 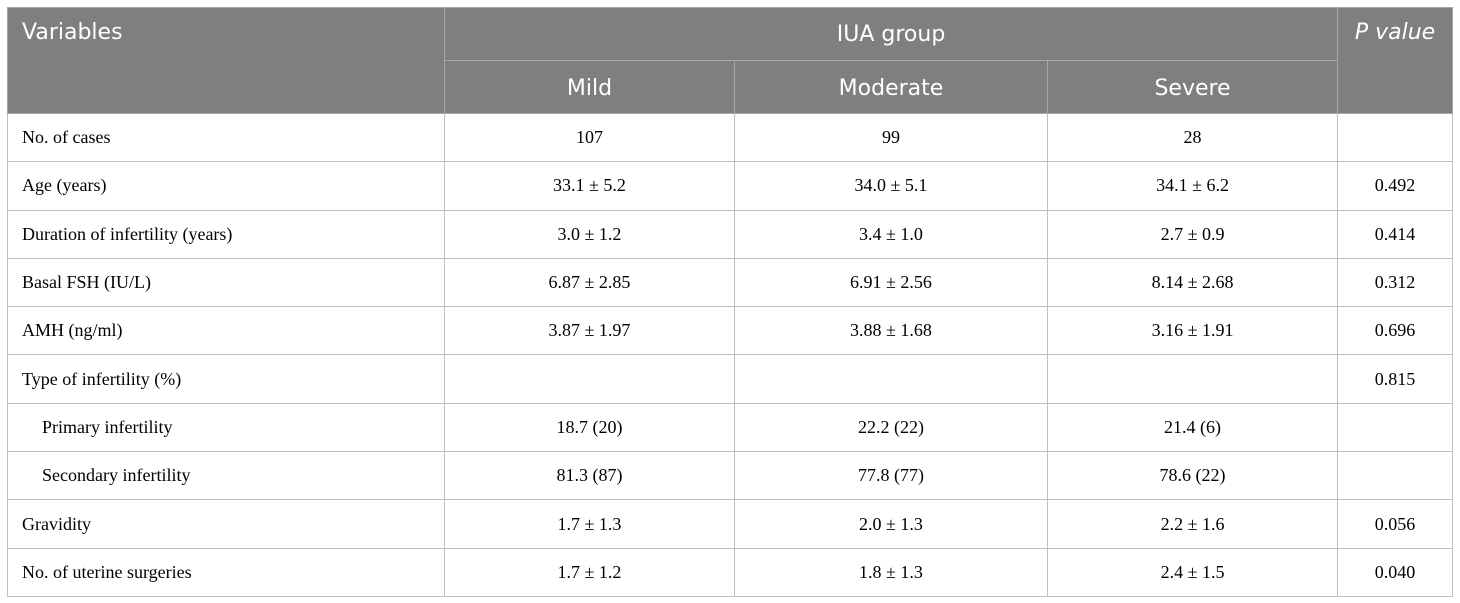 I want to click on row-label: AMH (ng/ml), so click(x=226, y=331).